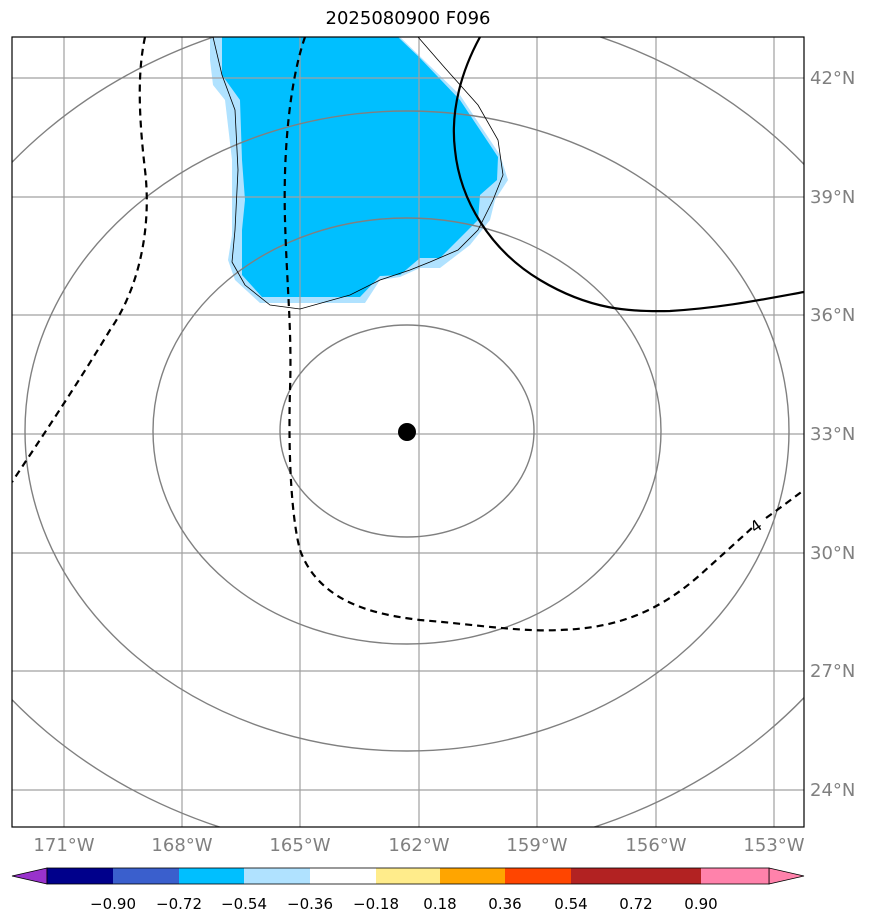 The image size is (873, 924). What do you see at coordinates (179, 904) in the screenshot?
I see `colorbar-tick: −0.72` at bounding box center [179, 904].